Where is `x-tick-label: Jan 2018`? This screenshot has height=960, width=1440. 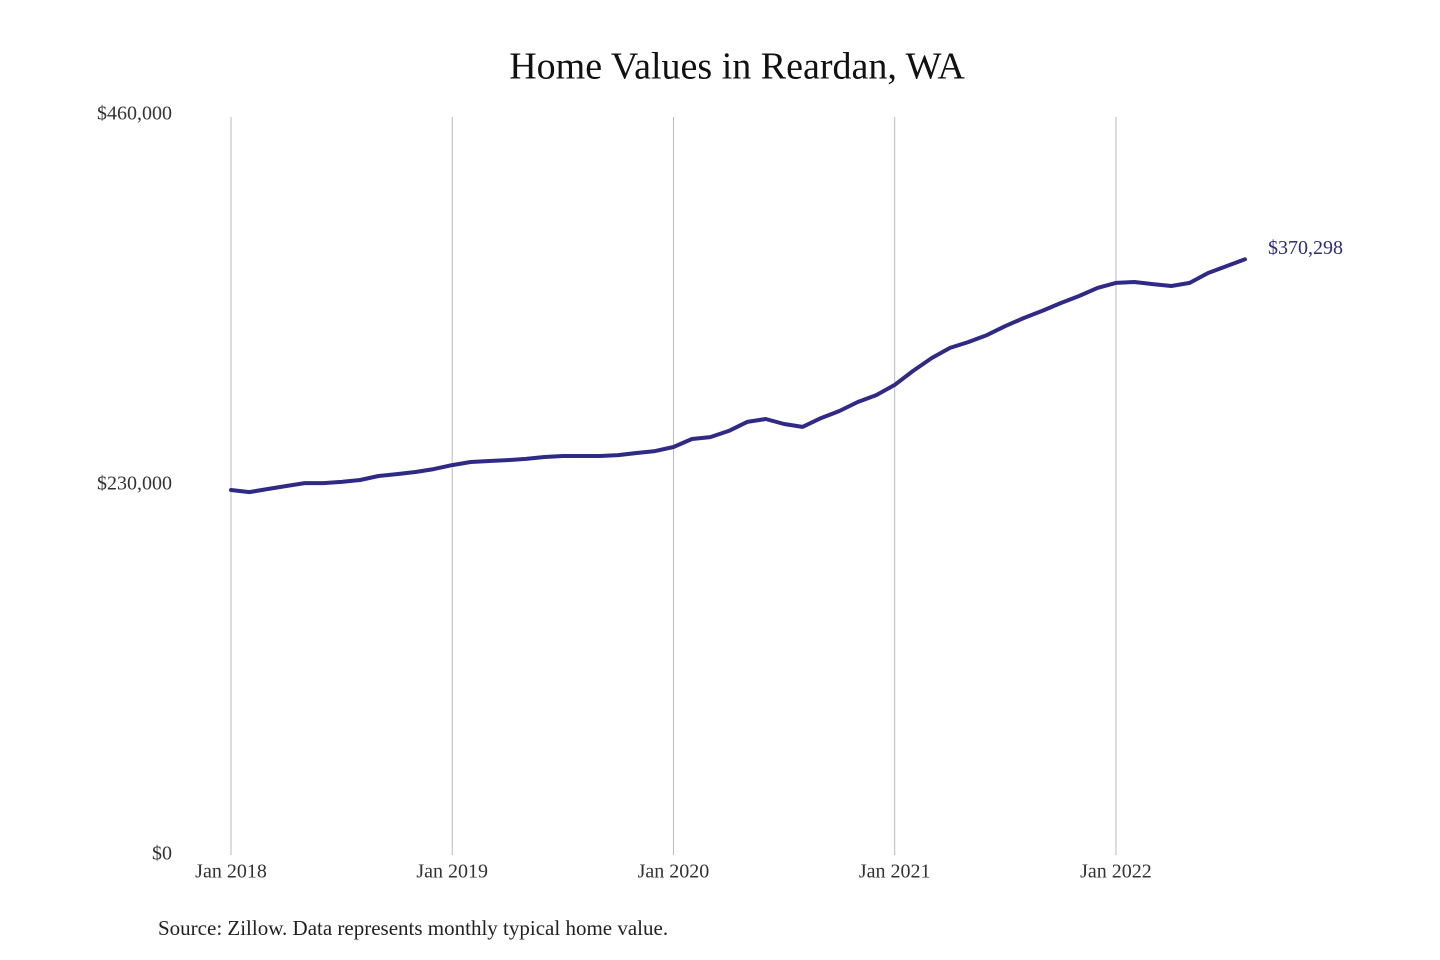 x-tick-label: Jan 2018 is located at coordinates (231, 872).